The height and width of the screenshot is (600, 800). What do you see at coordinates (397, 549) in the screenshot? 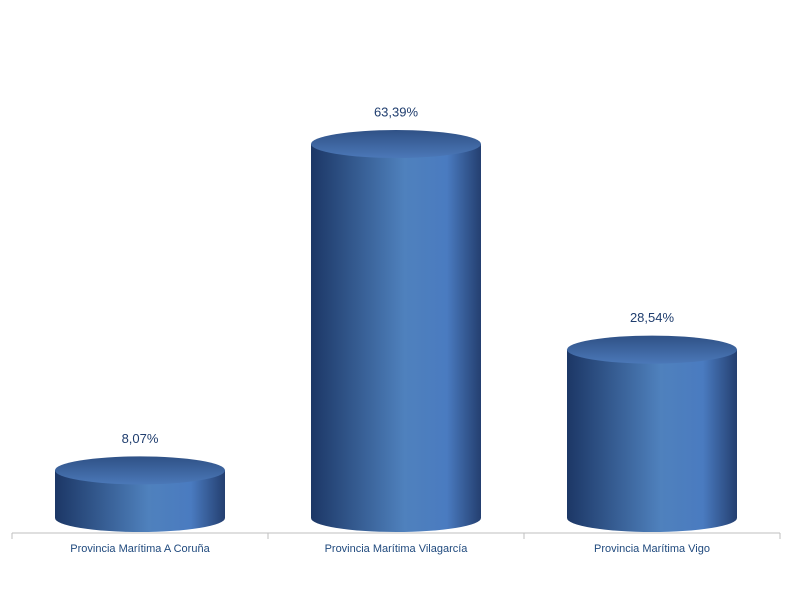
I see `x-tick-label: Provincia Marítima Vilagarcía` at bounding box center [397, 549].